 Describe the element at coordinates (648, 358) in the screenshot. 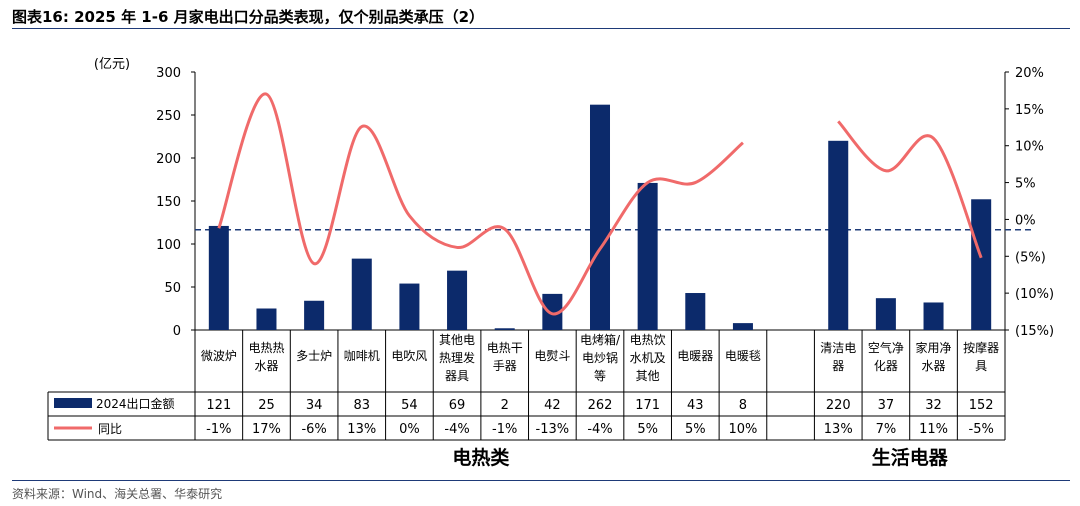

I see `category-label: 水机及` at that location.